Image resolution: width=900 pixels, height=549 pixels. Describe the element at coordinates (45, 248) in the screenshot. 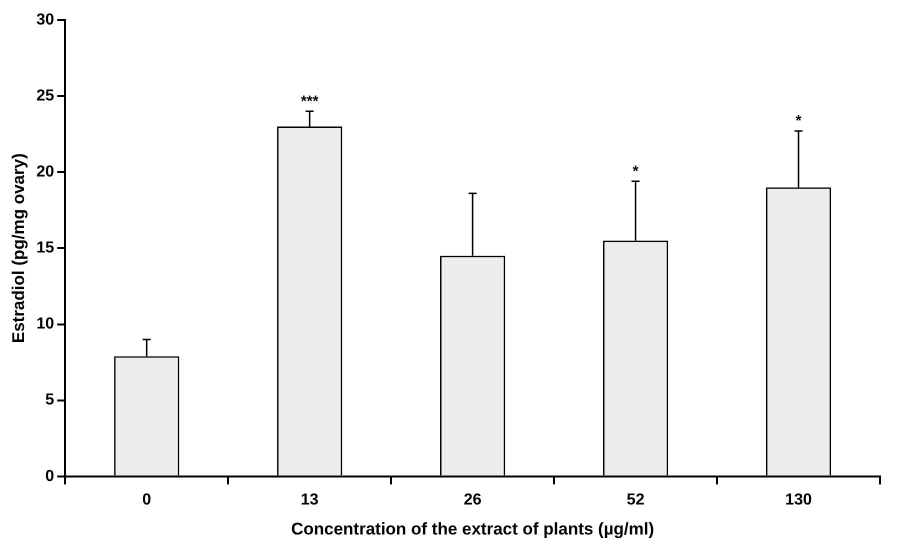

I see `y-tick-label: 15` at that location.